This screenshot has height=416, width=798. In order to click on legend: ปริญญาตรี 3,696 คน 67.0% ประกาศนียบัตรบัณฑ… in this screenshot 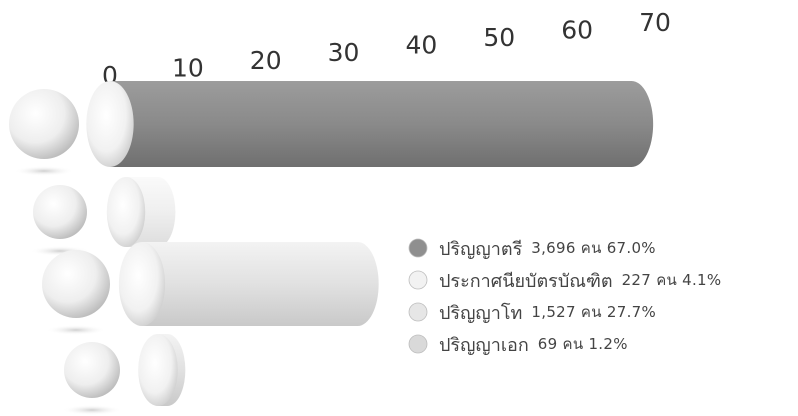, I will do `click(564, 296)`.